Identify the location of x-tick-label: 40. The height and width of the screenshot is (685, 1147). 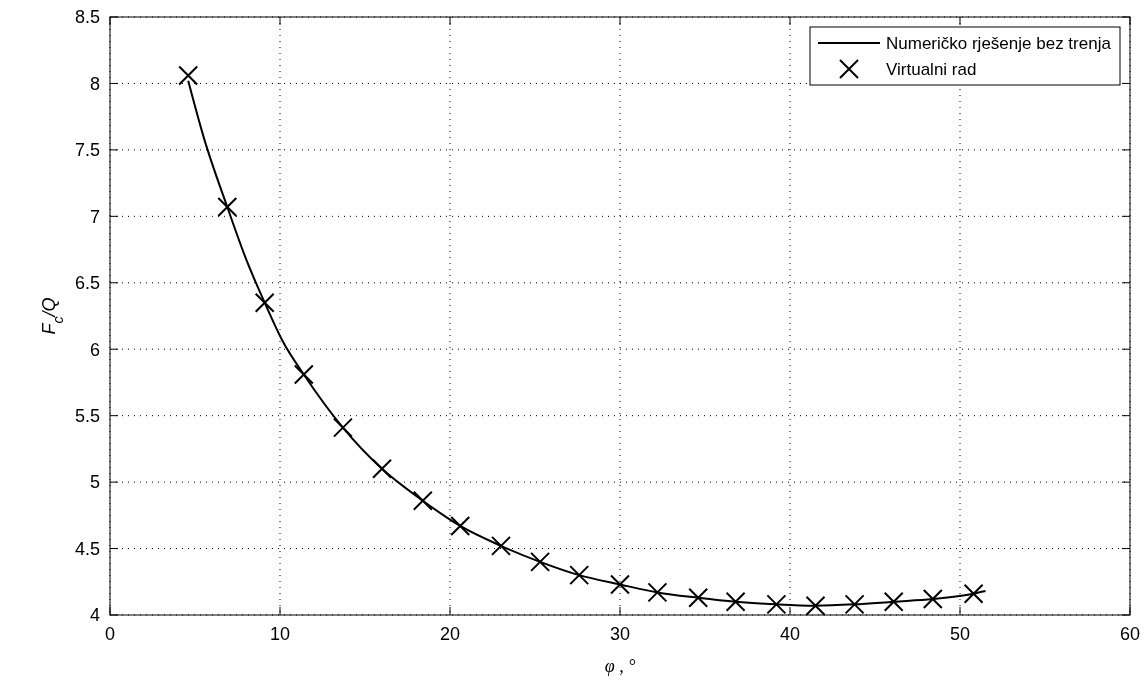
(790, 634).